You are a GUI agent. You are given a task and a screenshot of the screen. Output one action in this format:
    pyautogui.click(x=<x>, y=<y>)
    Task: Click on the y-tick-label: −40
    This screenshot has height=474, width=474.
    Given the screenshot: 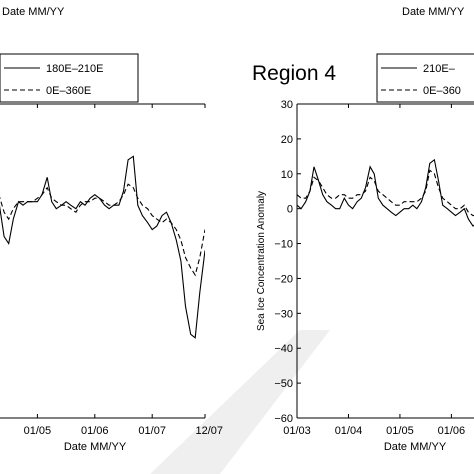 What is the action you would take?
    pyautogui.click(x=283, y=349)
    